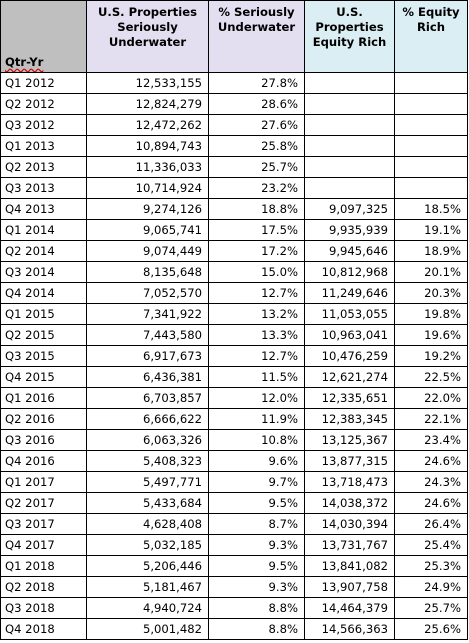  I want to click on cell-pct-seriously-underwater: 13.3%, so click(256, 335).